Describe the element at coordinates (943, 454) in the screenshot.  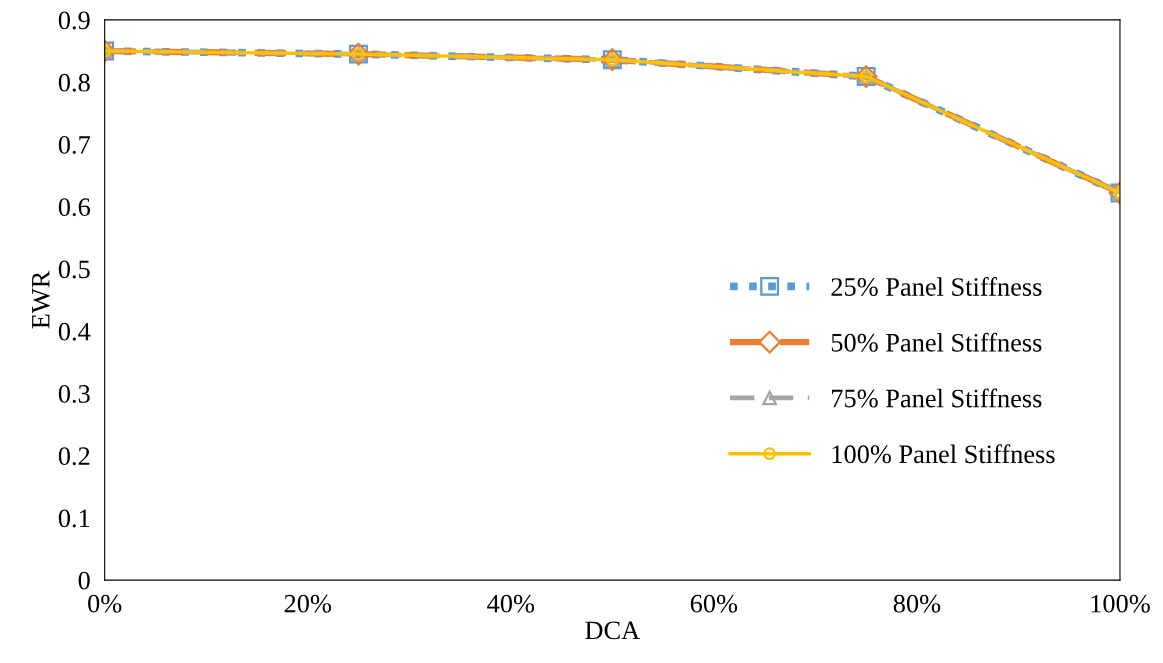
I see `legend-label: 100% Panel Stiffness` at that location.